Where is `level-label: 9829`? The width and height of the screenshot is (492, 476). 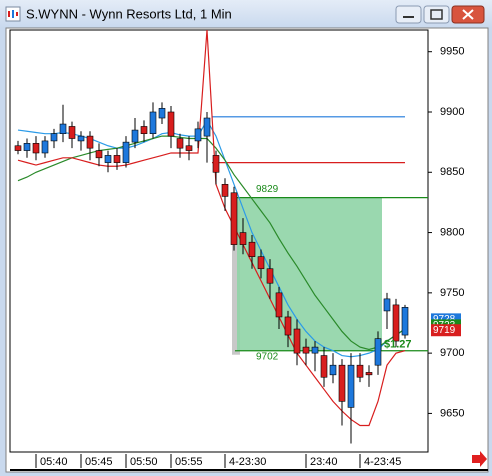
level-label: 9829 is located at coordinates (267, 189).